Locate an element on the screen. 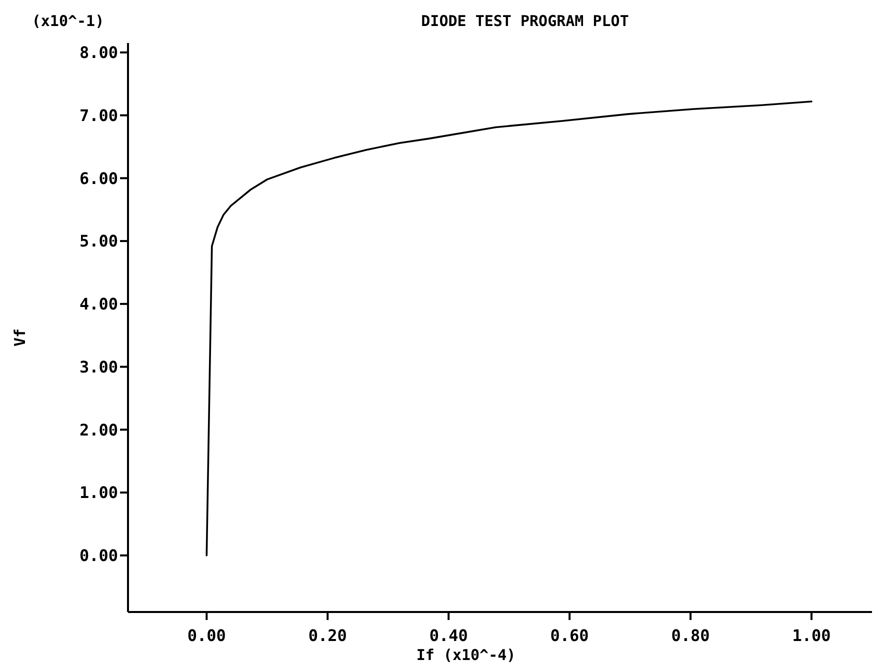 The height and width of the screenshot is (669, 878). text: (x10^-1) is located at coordinates (68, 21).